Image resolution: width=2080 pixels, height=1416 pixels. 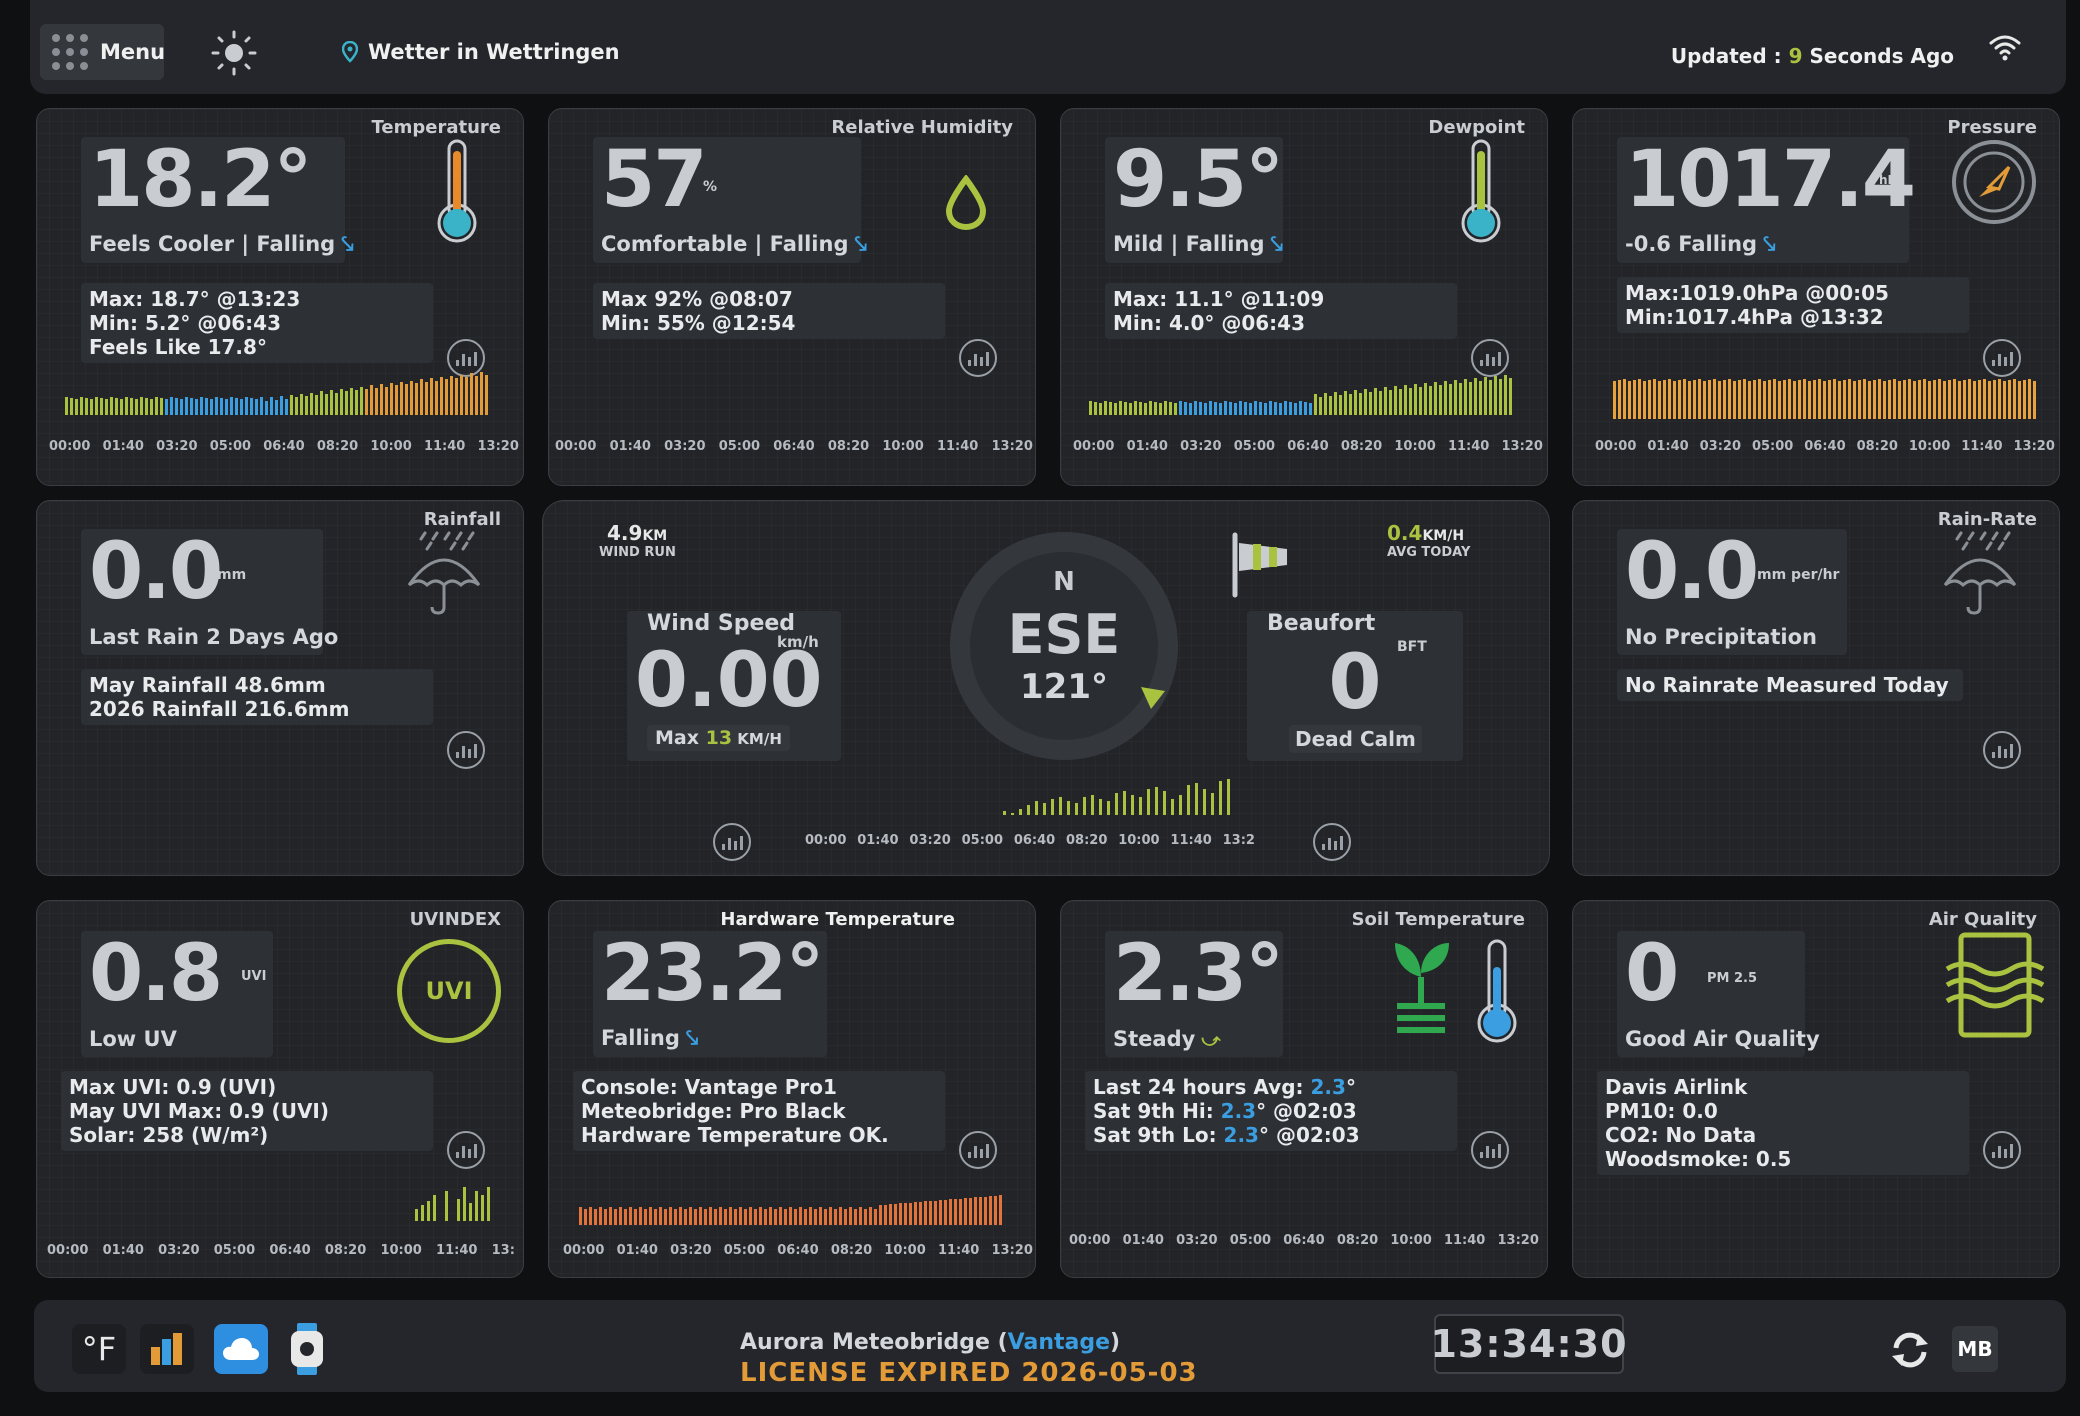 I want to click on time-tick-label: 01:40, so click(x=123, y=1250).